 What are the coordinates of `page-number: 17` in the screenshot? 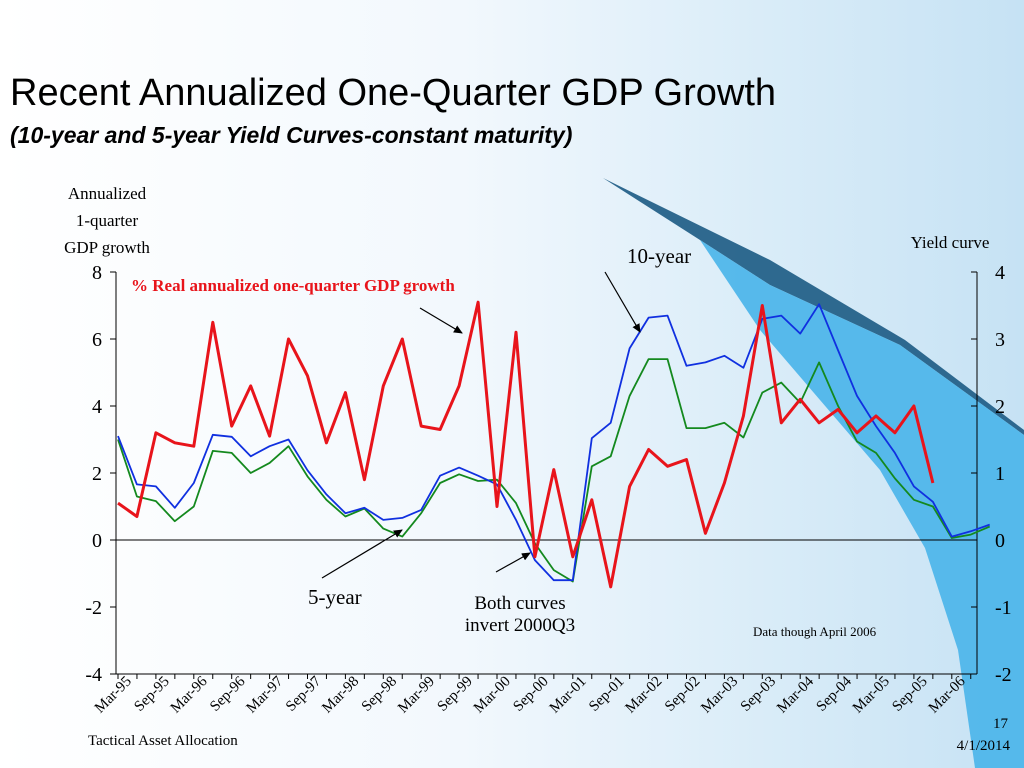 It's located at (1001, 724).